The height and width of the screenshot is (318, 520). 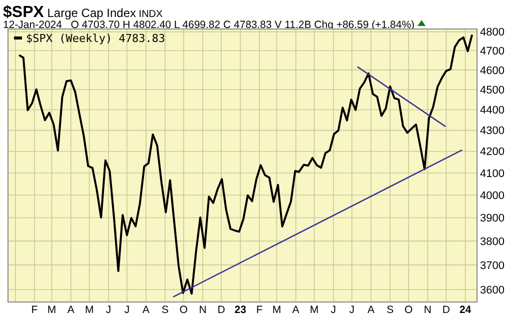 What do you see at coordinates (492, 70) in the screenshot?
I see `y-tick-label: 4600` at bounding box center [492, 70].